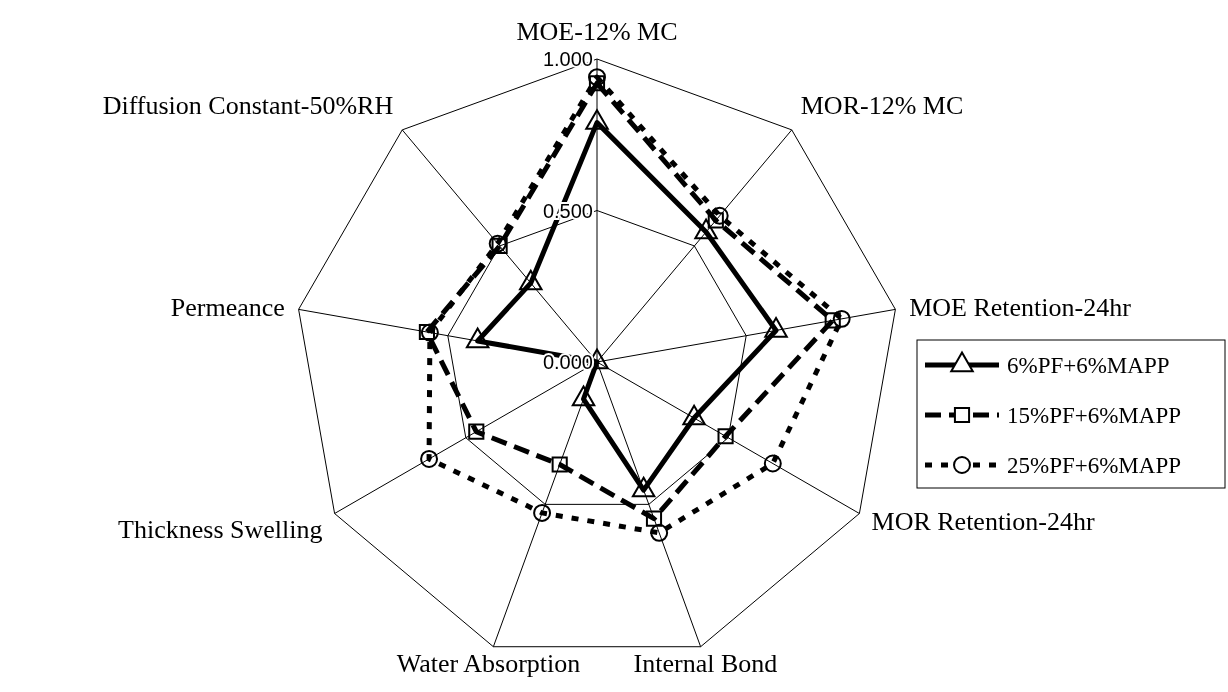 This screenshot has height=692, width=1228. What do you see at coordinates (567, 59) in the screenshot?
I see `y-tick-label: 1.000` at bounding box center [567, 59].